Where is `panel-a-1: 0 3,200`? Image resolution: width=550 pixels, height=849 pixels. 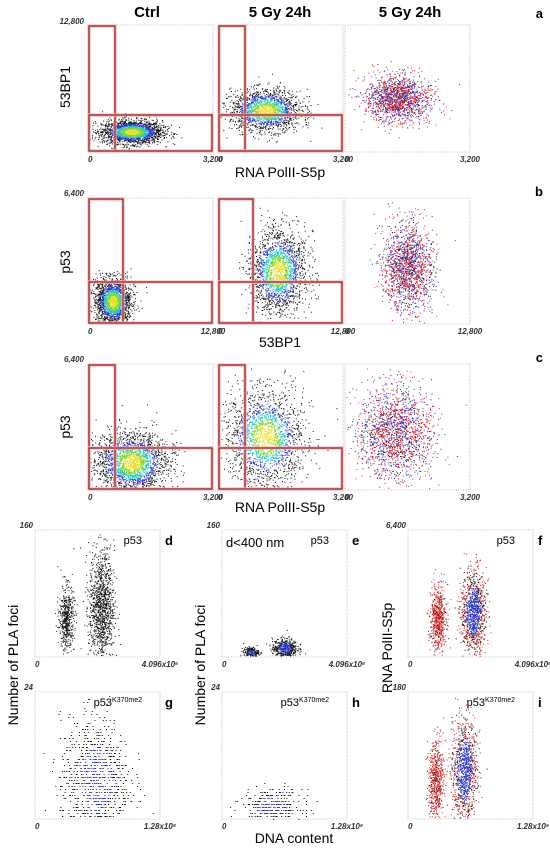
panel-a-1: 0 3,200 is located at coordinates (156, 94).